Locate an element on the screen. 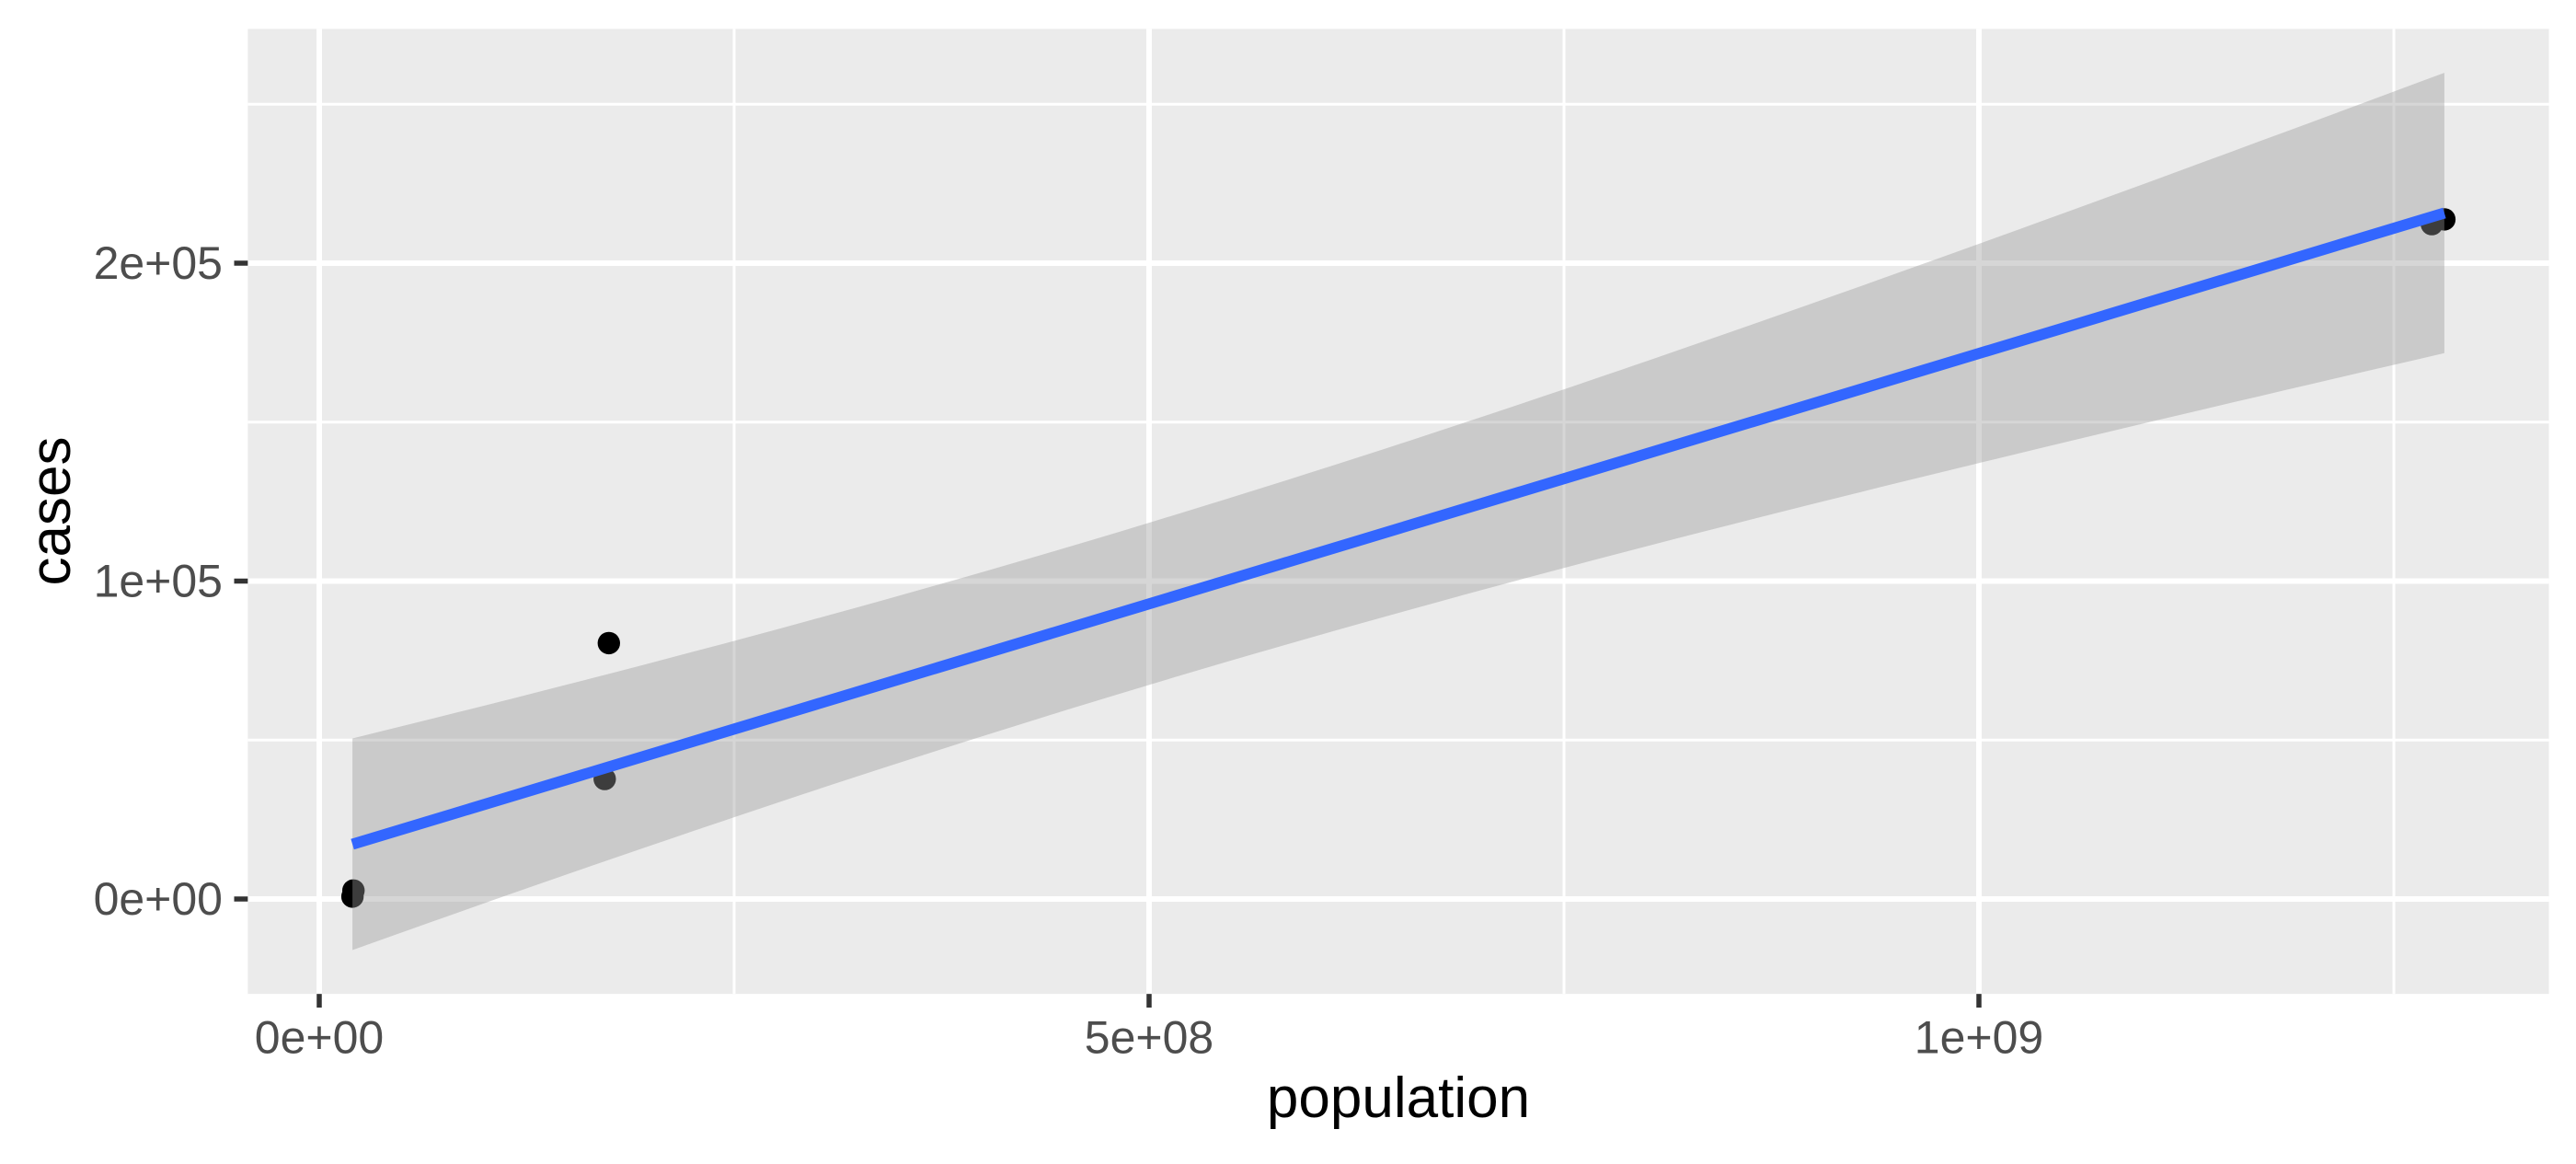 The image size is (2576, 1164). svg-text: population is located at coordinates (1398, 1098).